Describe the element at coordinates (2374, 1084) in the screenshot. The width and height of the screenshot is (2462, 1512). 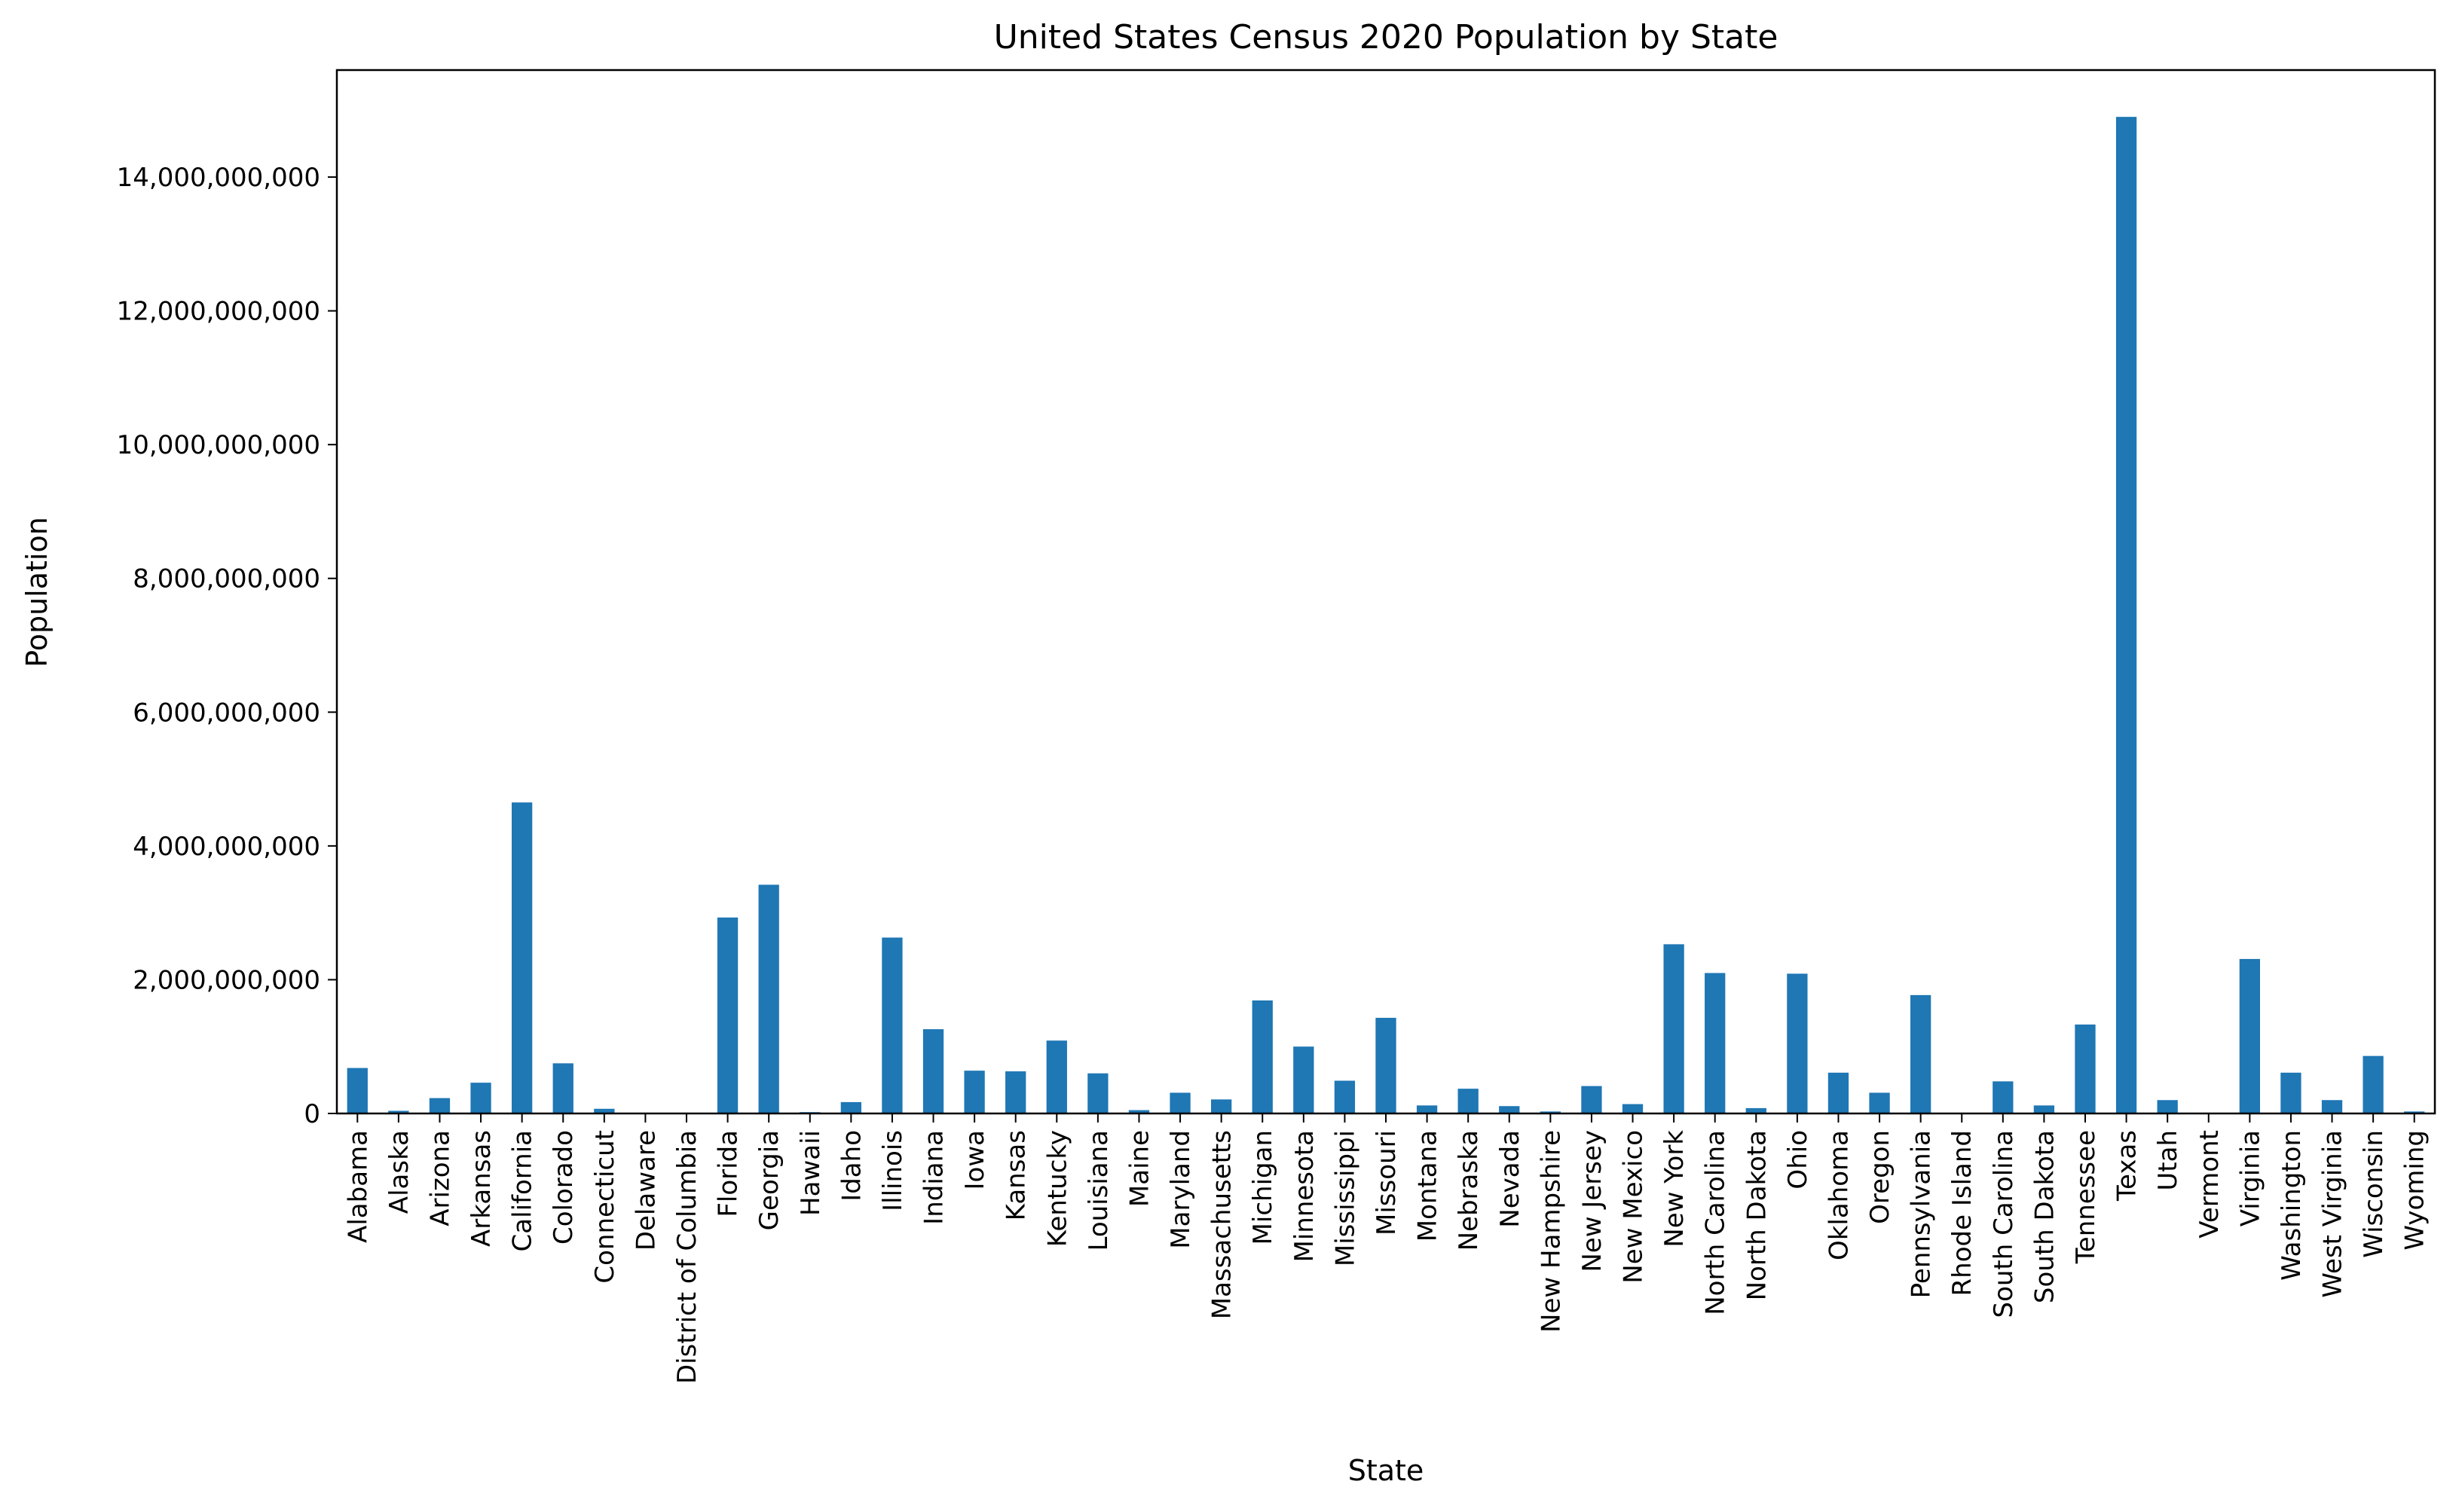
I see `bar-wisconsin` at that location.